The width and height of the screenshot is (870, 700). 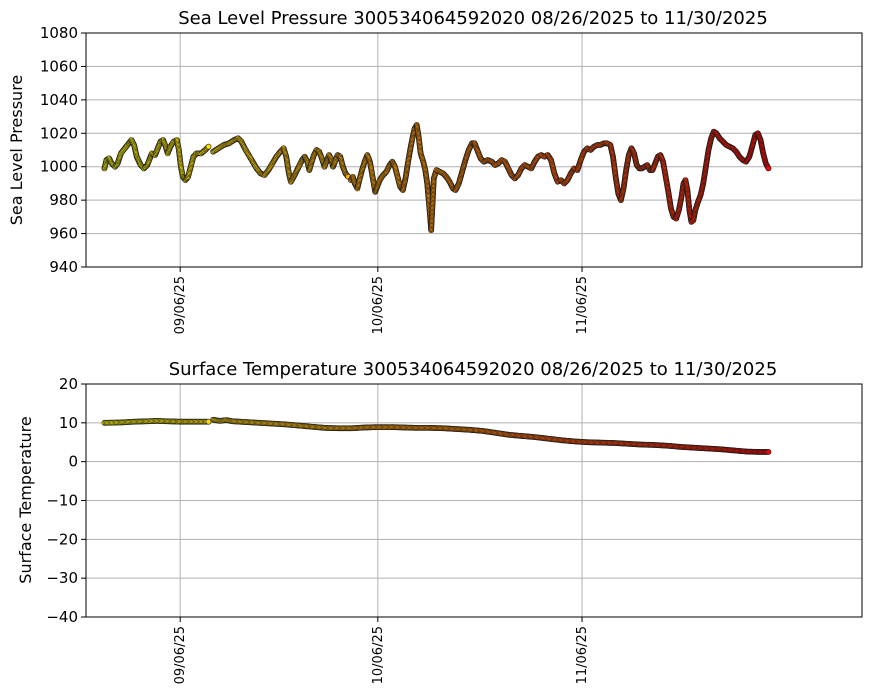 I want to click on pressure-x-tick-label: 09/06/25, so click(x=180, y=305).